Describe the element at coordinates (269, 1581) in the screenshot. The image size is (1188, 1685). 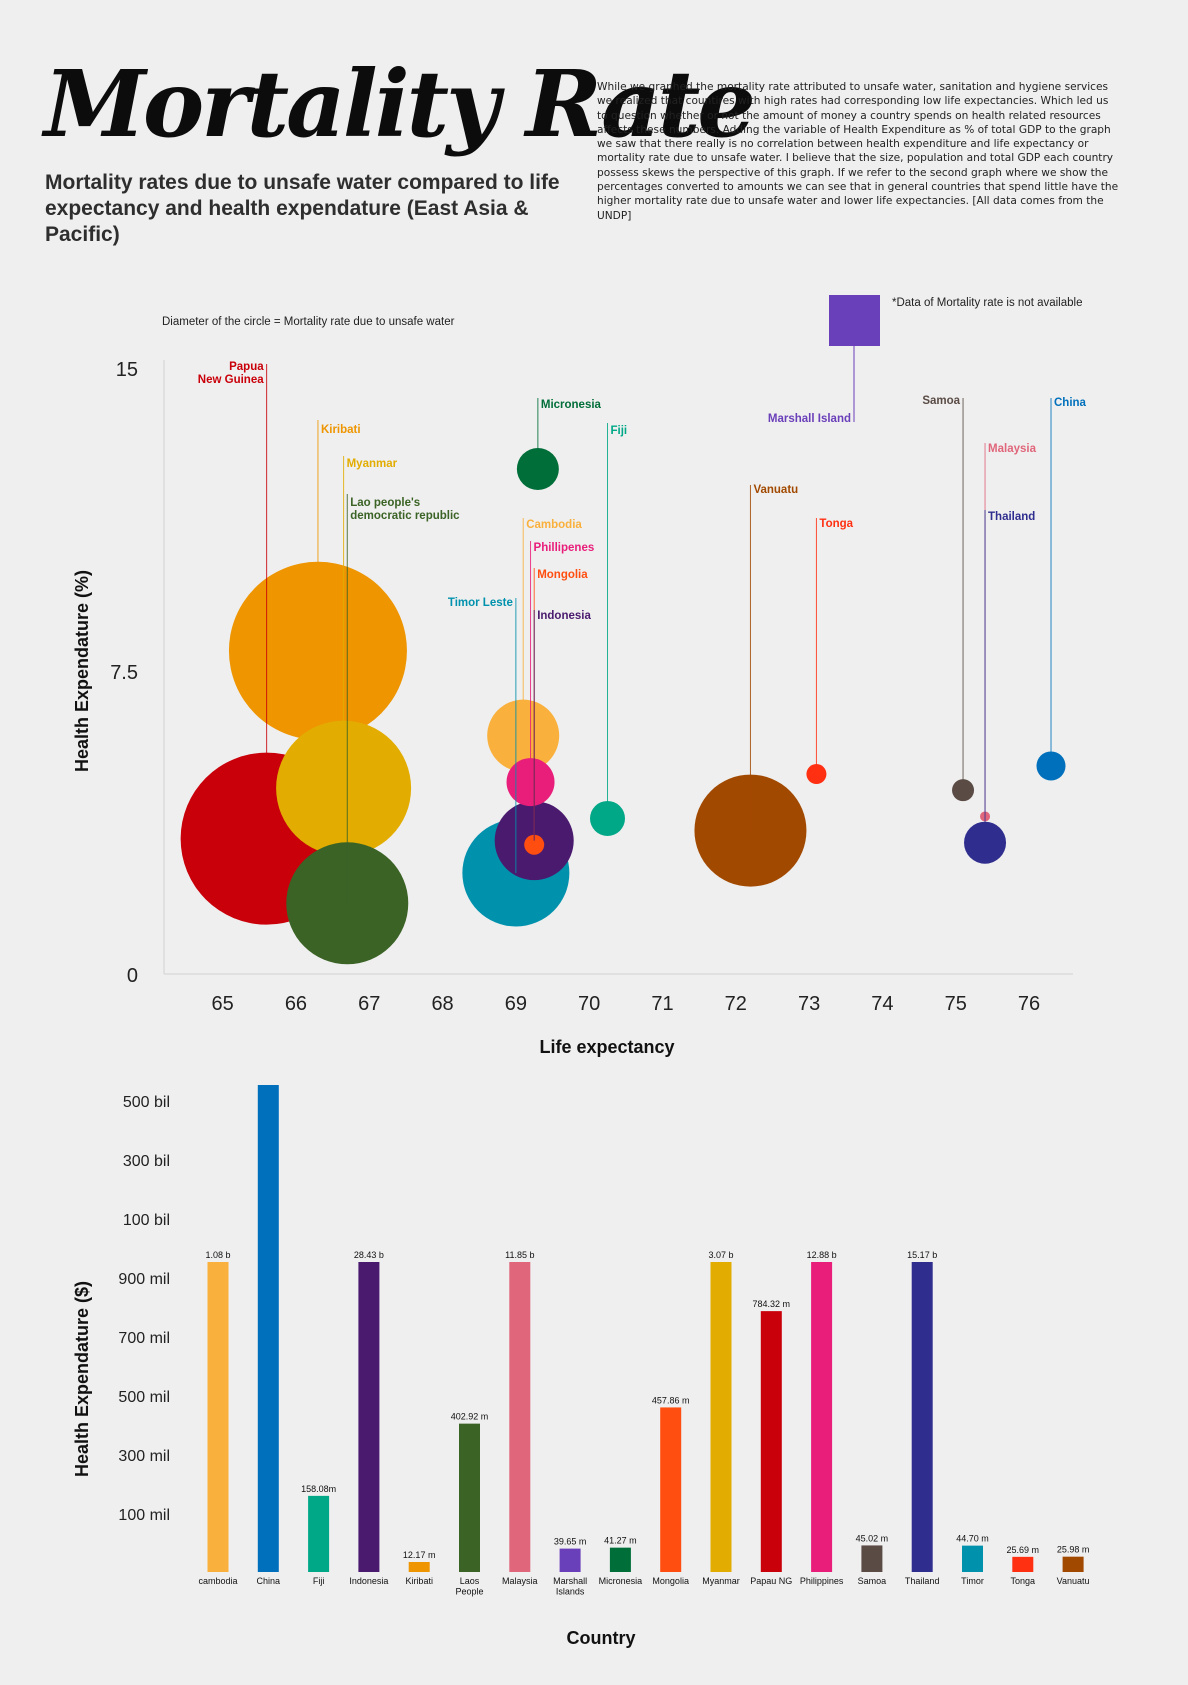
I see `x-tick-label: China` at that location.